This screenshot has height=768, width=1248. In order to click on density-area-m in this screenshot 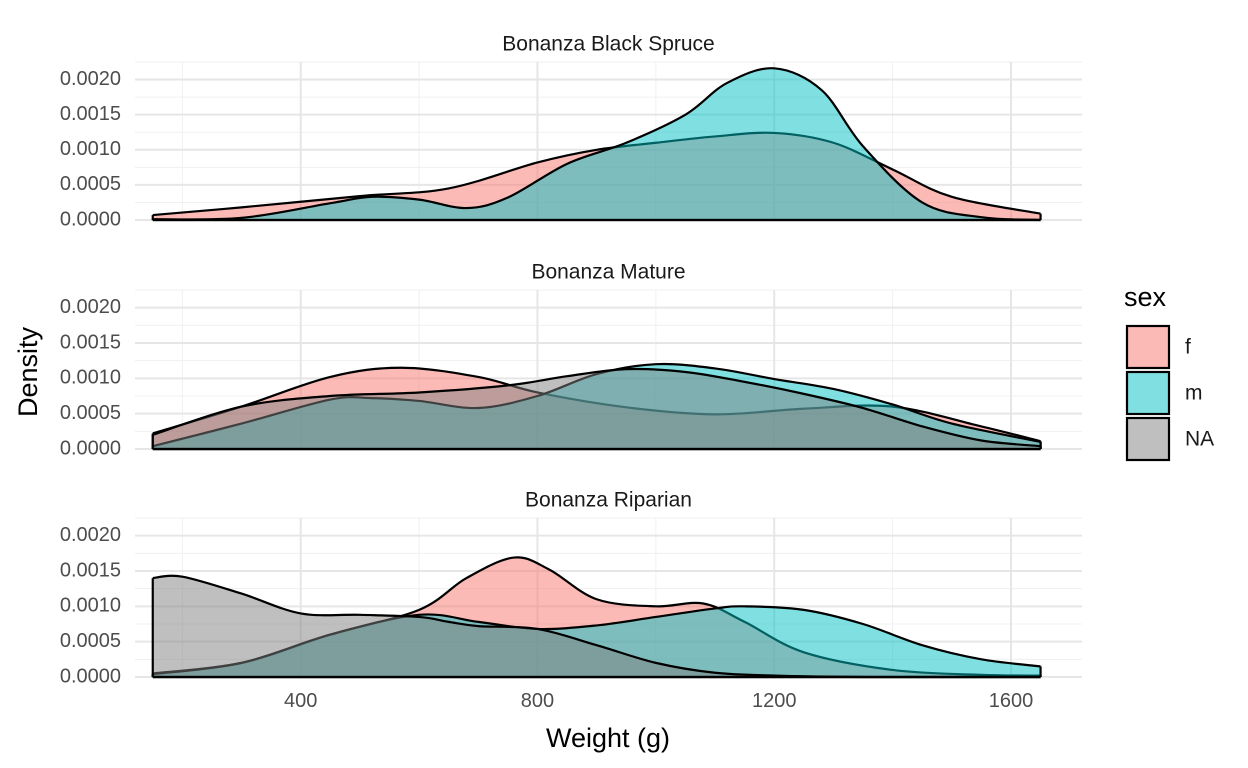, I will do `click(596, 144)`.